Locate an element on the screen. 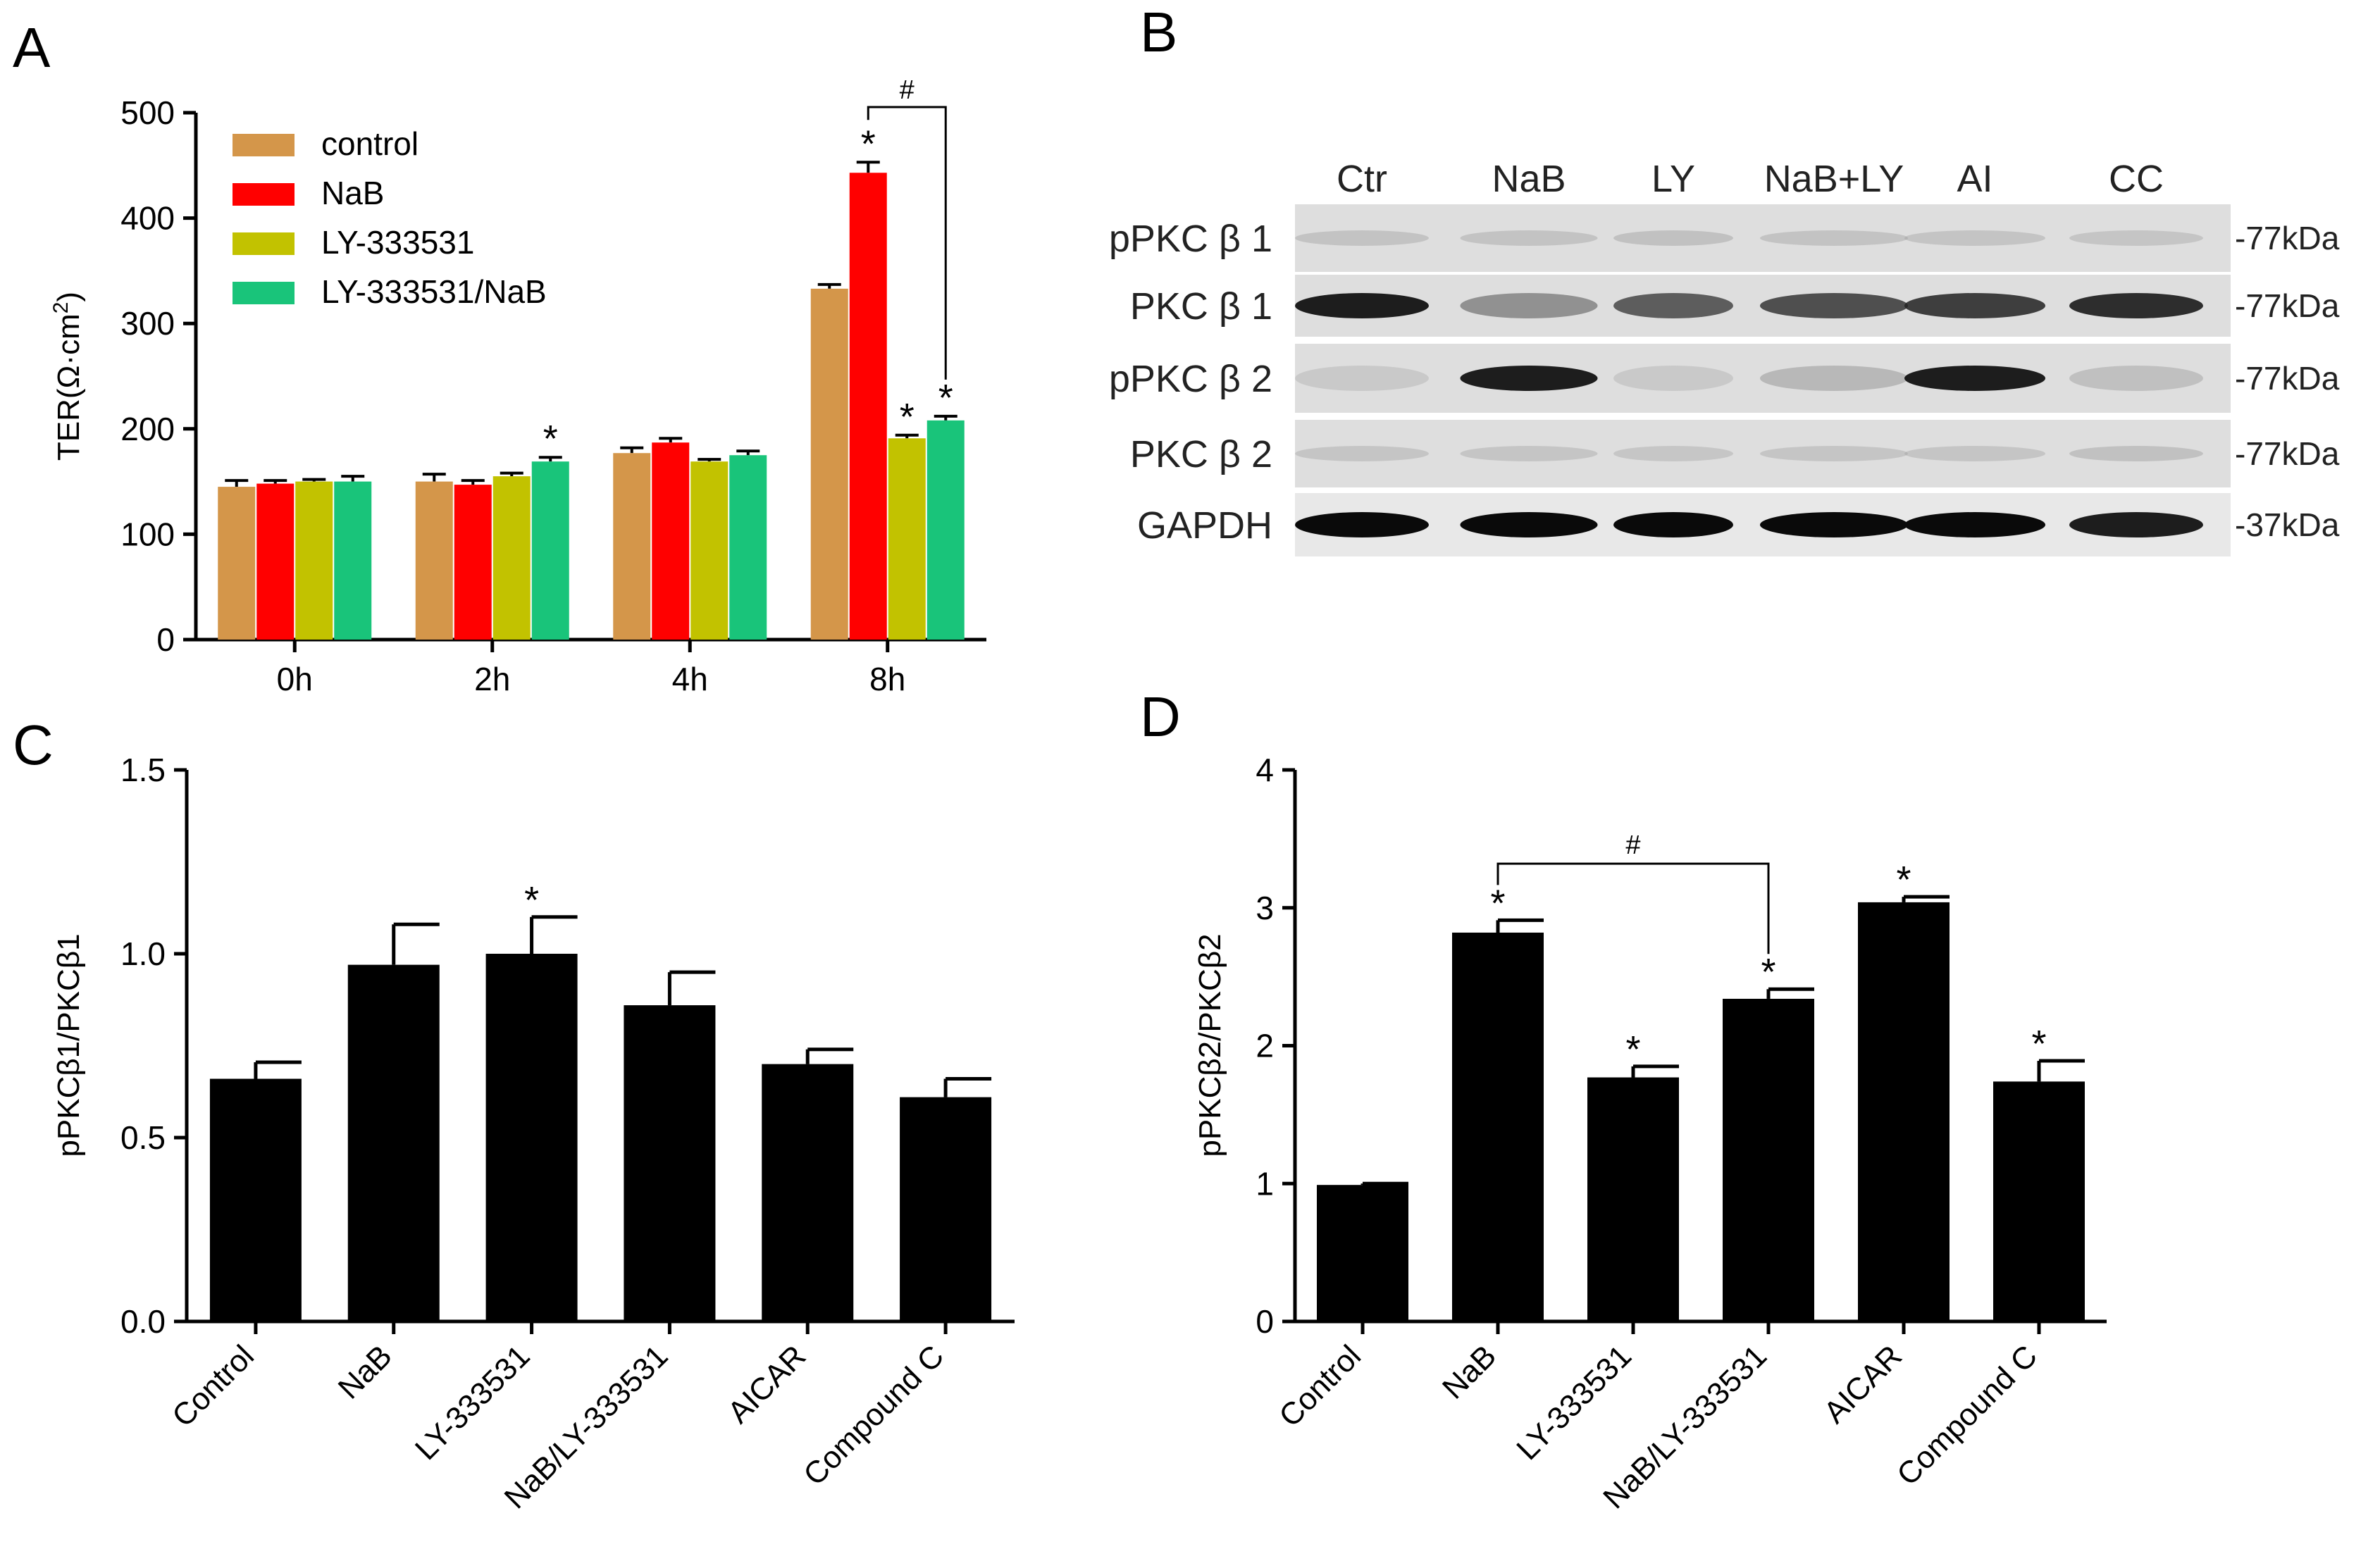 Image resolution: width=2380 pixels, height=1568 pixels. y-tick-label: 300 is located at coordinates (147, 323).